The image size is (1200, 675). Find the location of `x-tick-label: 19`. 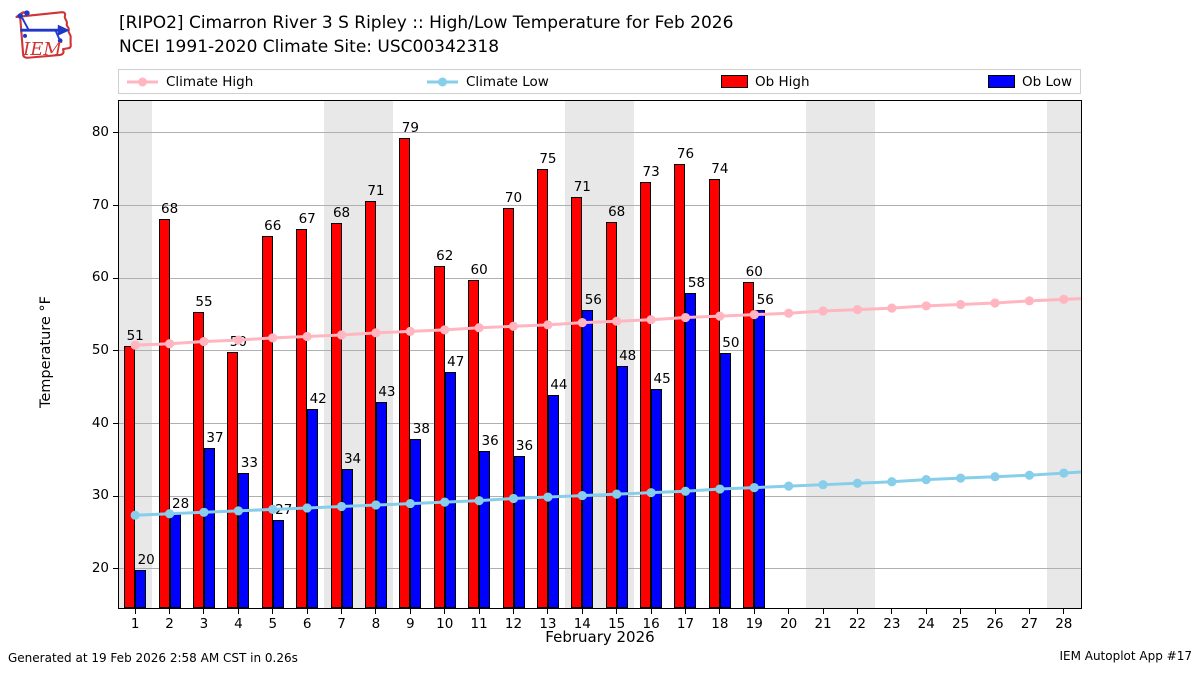

x-tick-label: 19 is located at coordinates (754, 624).